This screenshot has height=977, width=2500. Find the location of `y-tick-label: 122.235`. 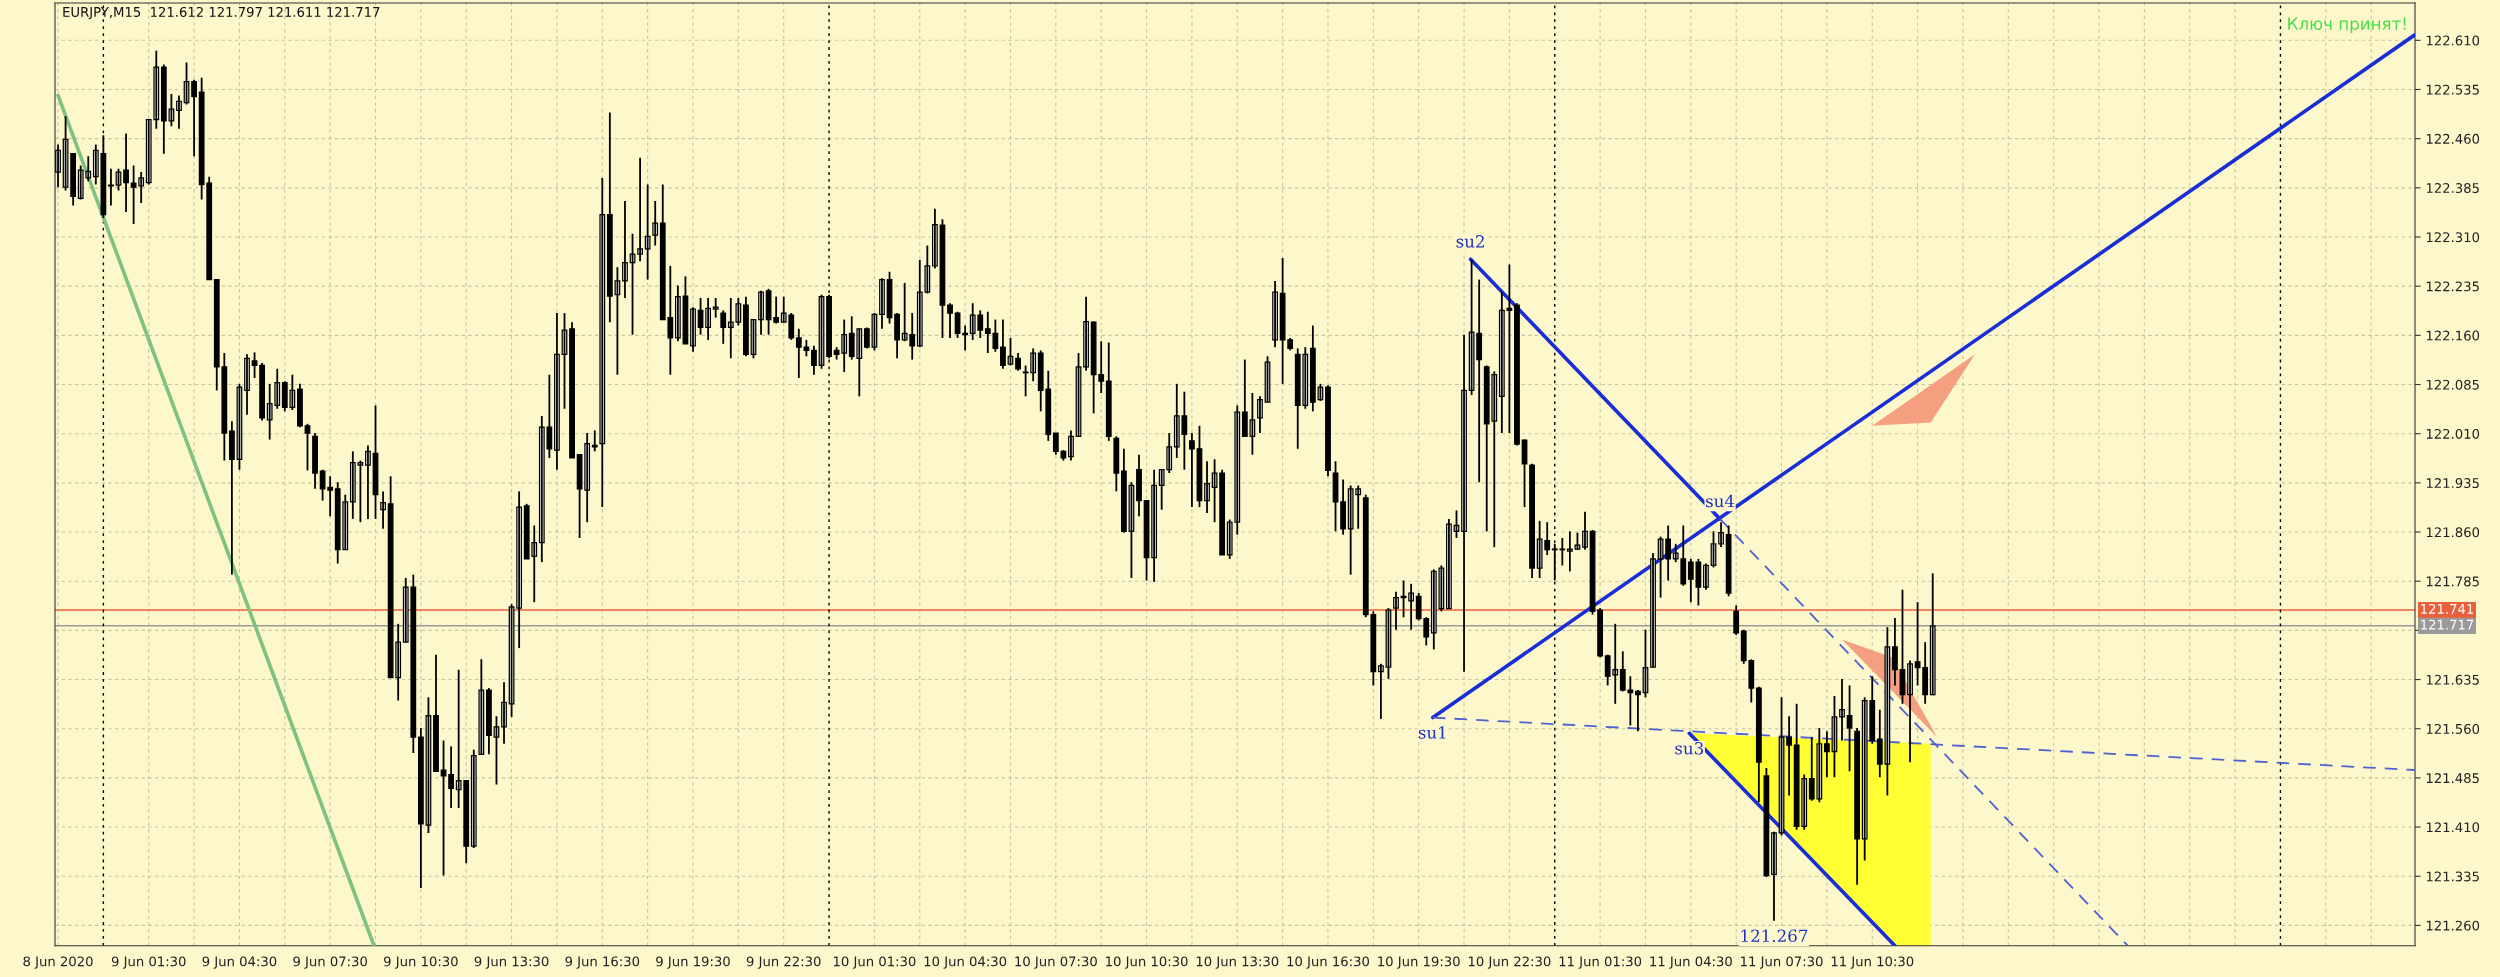

y-tick-label: 122.235 is located at coordinates (2452, 286).